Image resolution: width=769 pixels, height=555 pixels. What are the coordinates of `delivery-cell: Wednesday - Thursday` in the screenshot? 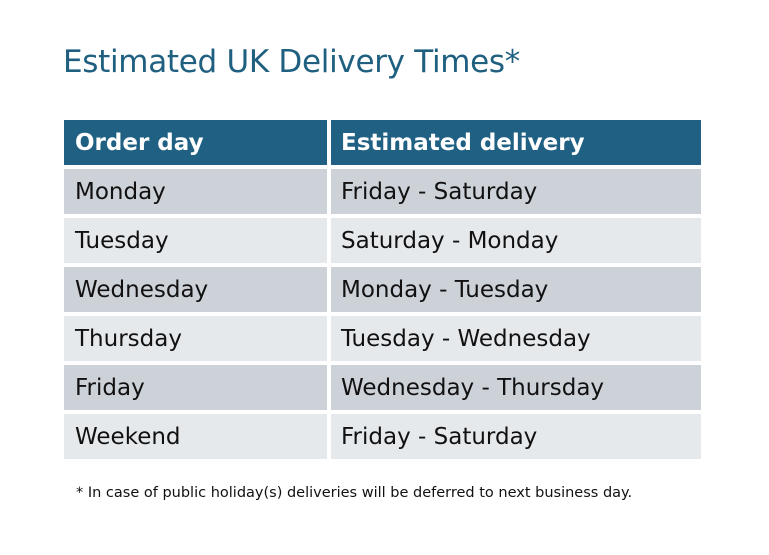 It's located at (516, 387).